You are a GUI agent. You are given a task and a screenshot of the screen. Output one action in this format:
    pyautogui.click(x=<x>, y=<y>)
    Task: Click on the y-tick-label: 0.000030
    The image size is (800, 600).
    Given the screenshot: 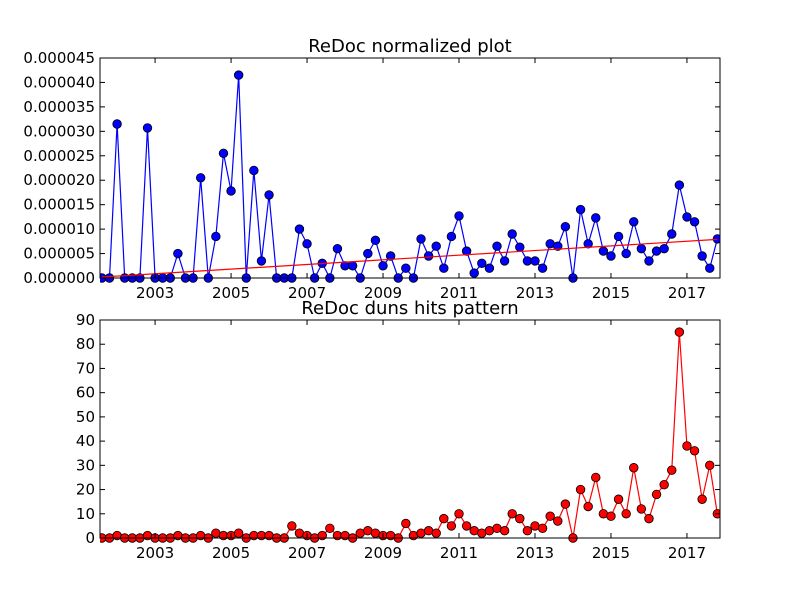 What is the action you would take?
    pyautogui.click(x=59, y=131)
    